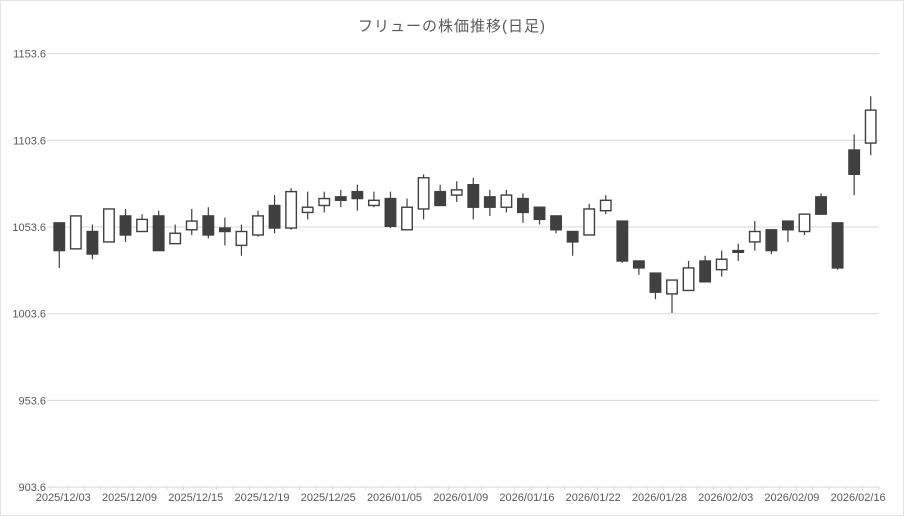 The image size is (904, 516). What do you see at coordinates (261, 498) in the screenshot?
I see `x-tick-label: 2025/12/19` at bounding box center [261, 498].